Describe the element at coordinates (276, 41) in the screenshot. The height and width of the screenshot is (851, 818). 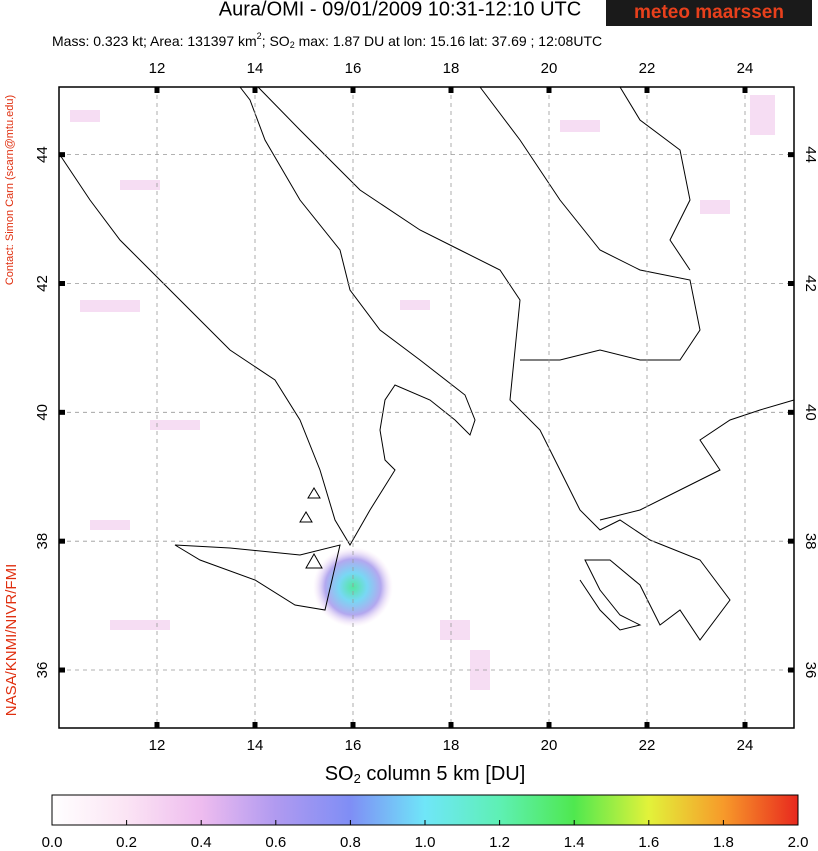
I see `subtitle-part: ; SO` at that location.